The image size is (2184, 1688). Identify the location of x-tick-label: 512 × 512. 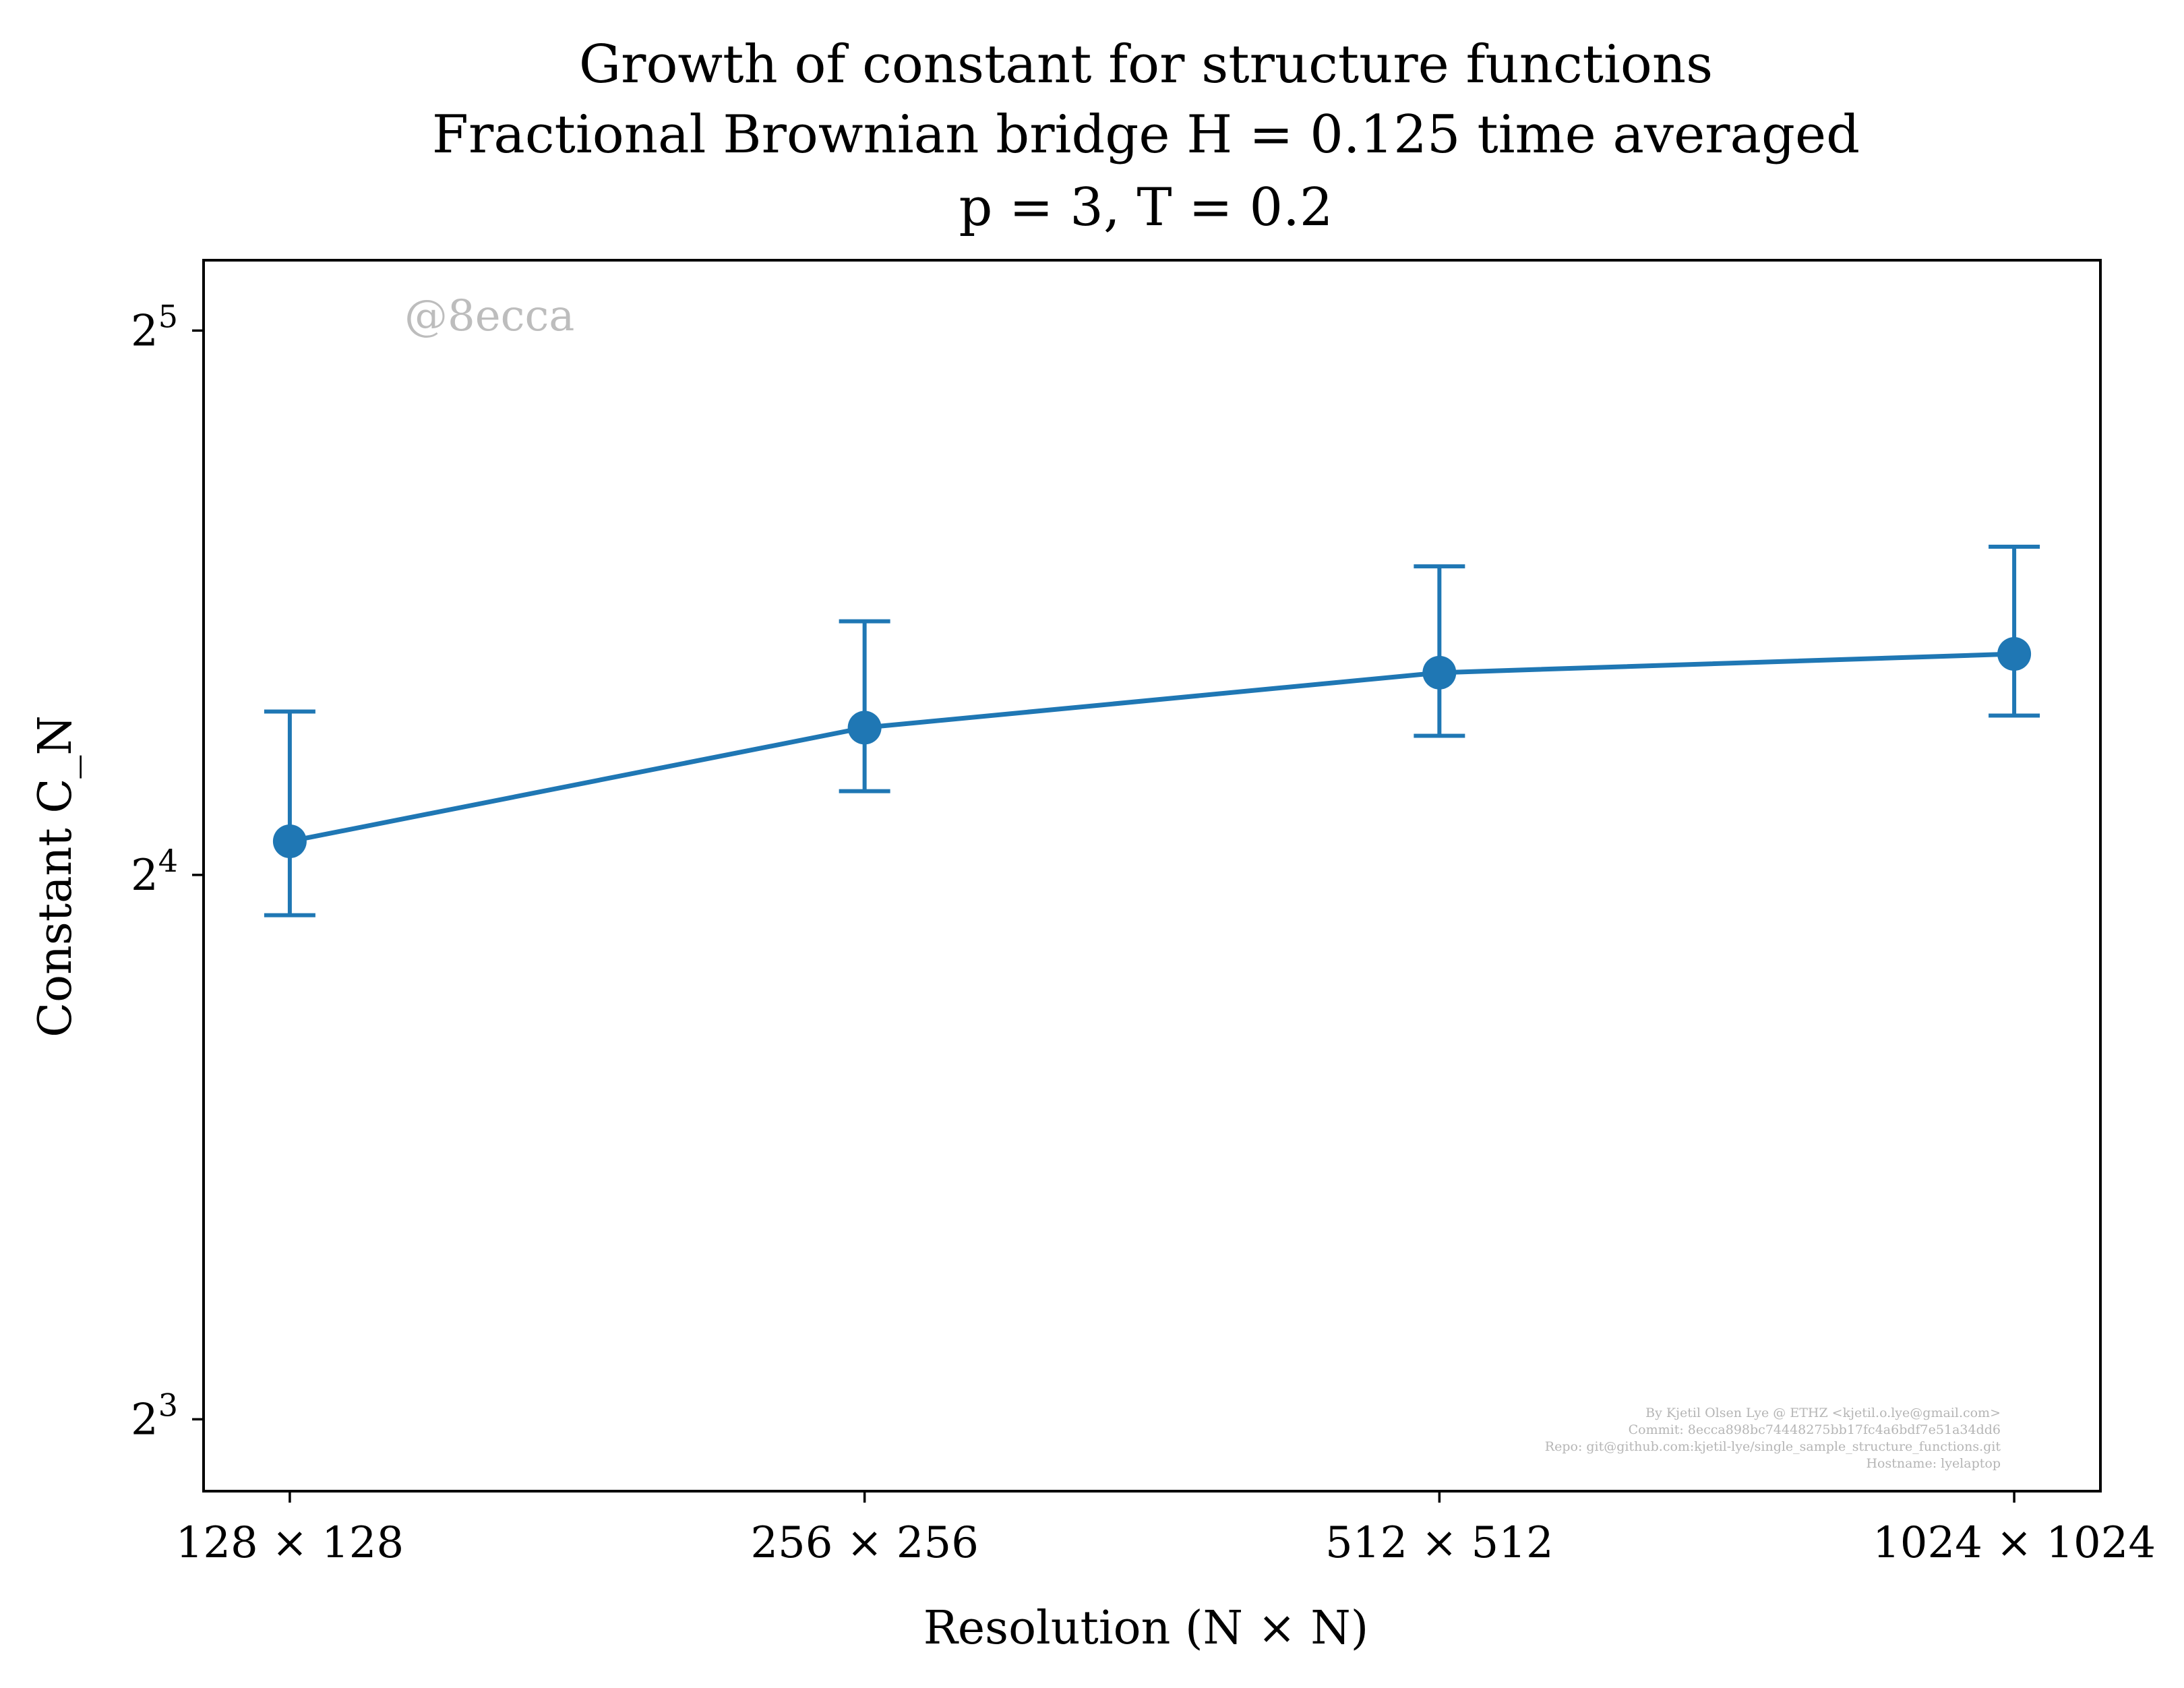
(1439, 1543).